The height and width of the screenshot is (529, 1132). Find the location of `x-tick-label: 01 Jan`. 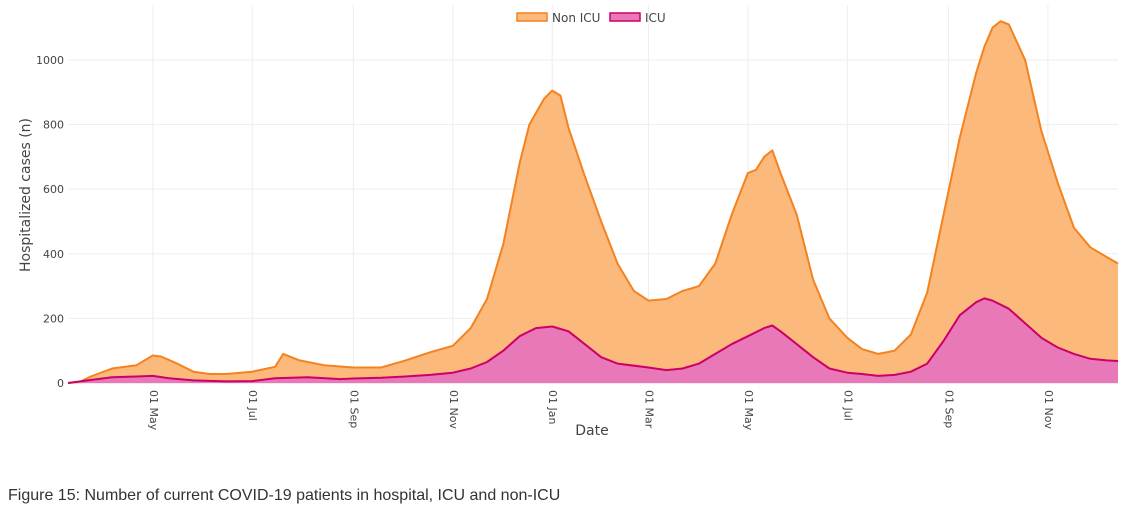

x-tick-label: 01 Jan is located at coordinates (552, 407).